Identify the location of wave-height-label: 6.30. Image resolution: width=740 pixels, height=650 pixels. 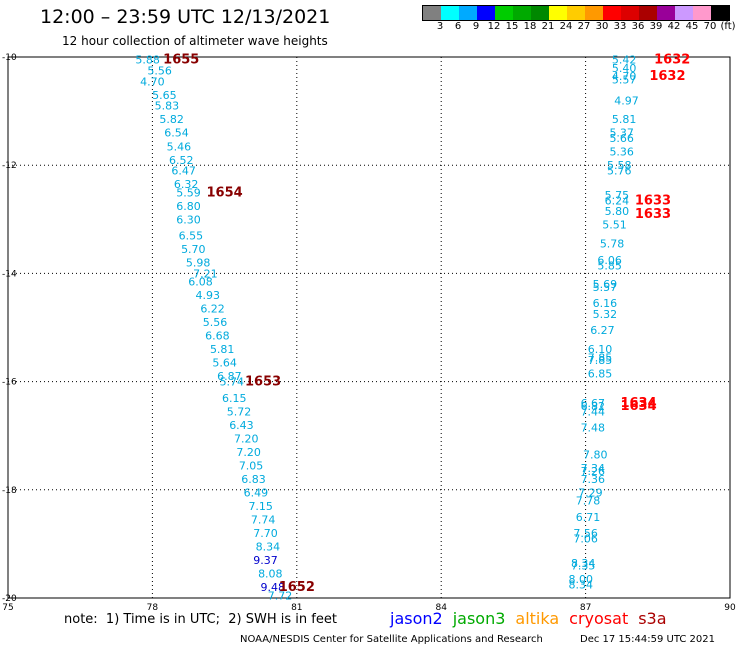
(188, 219).